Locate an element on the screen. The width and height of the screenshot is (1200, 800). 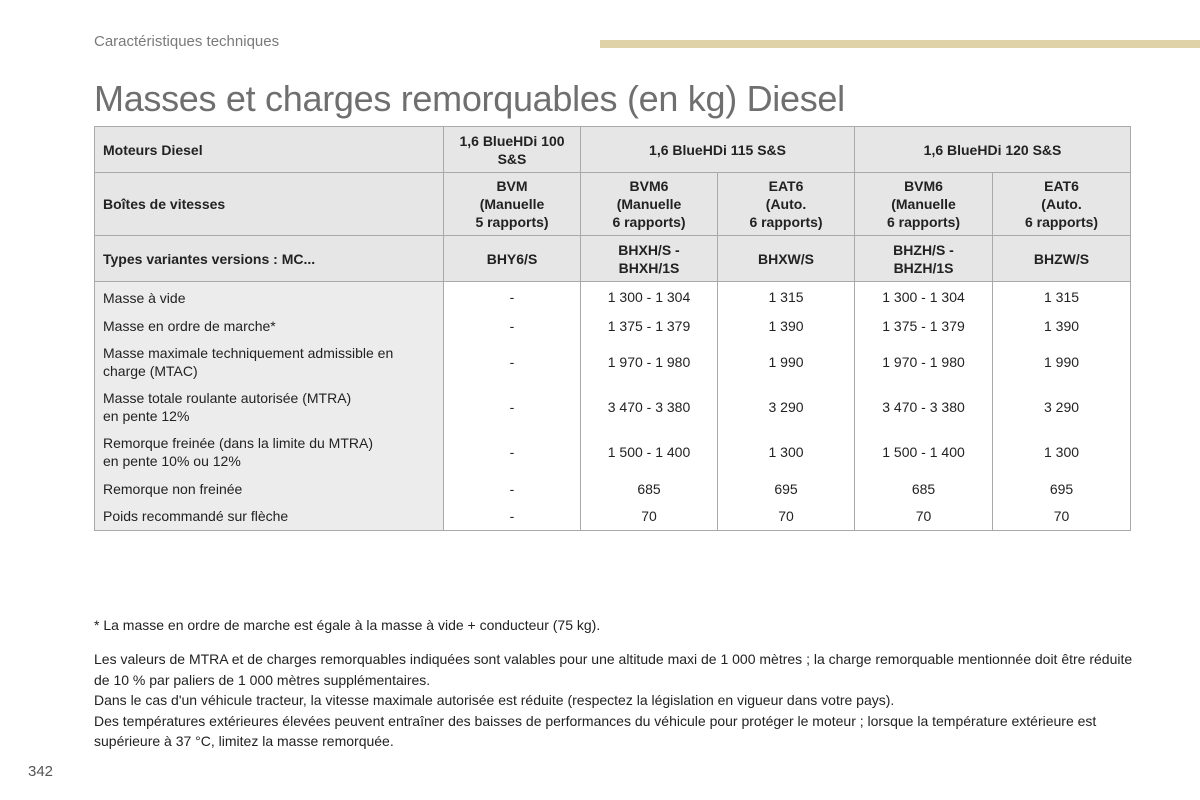
gearbox-label: Boîtes de vitesses is located at coordinates (269, 204).